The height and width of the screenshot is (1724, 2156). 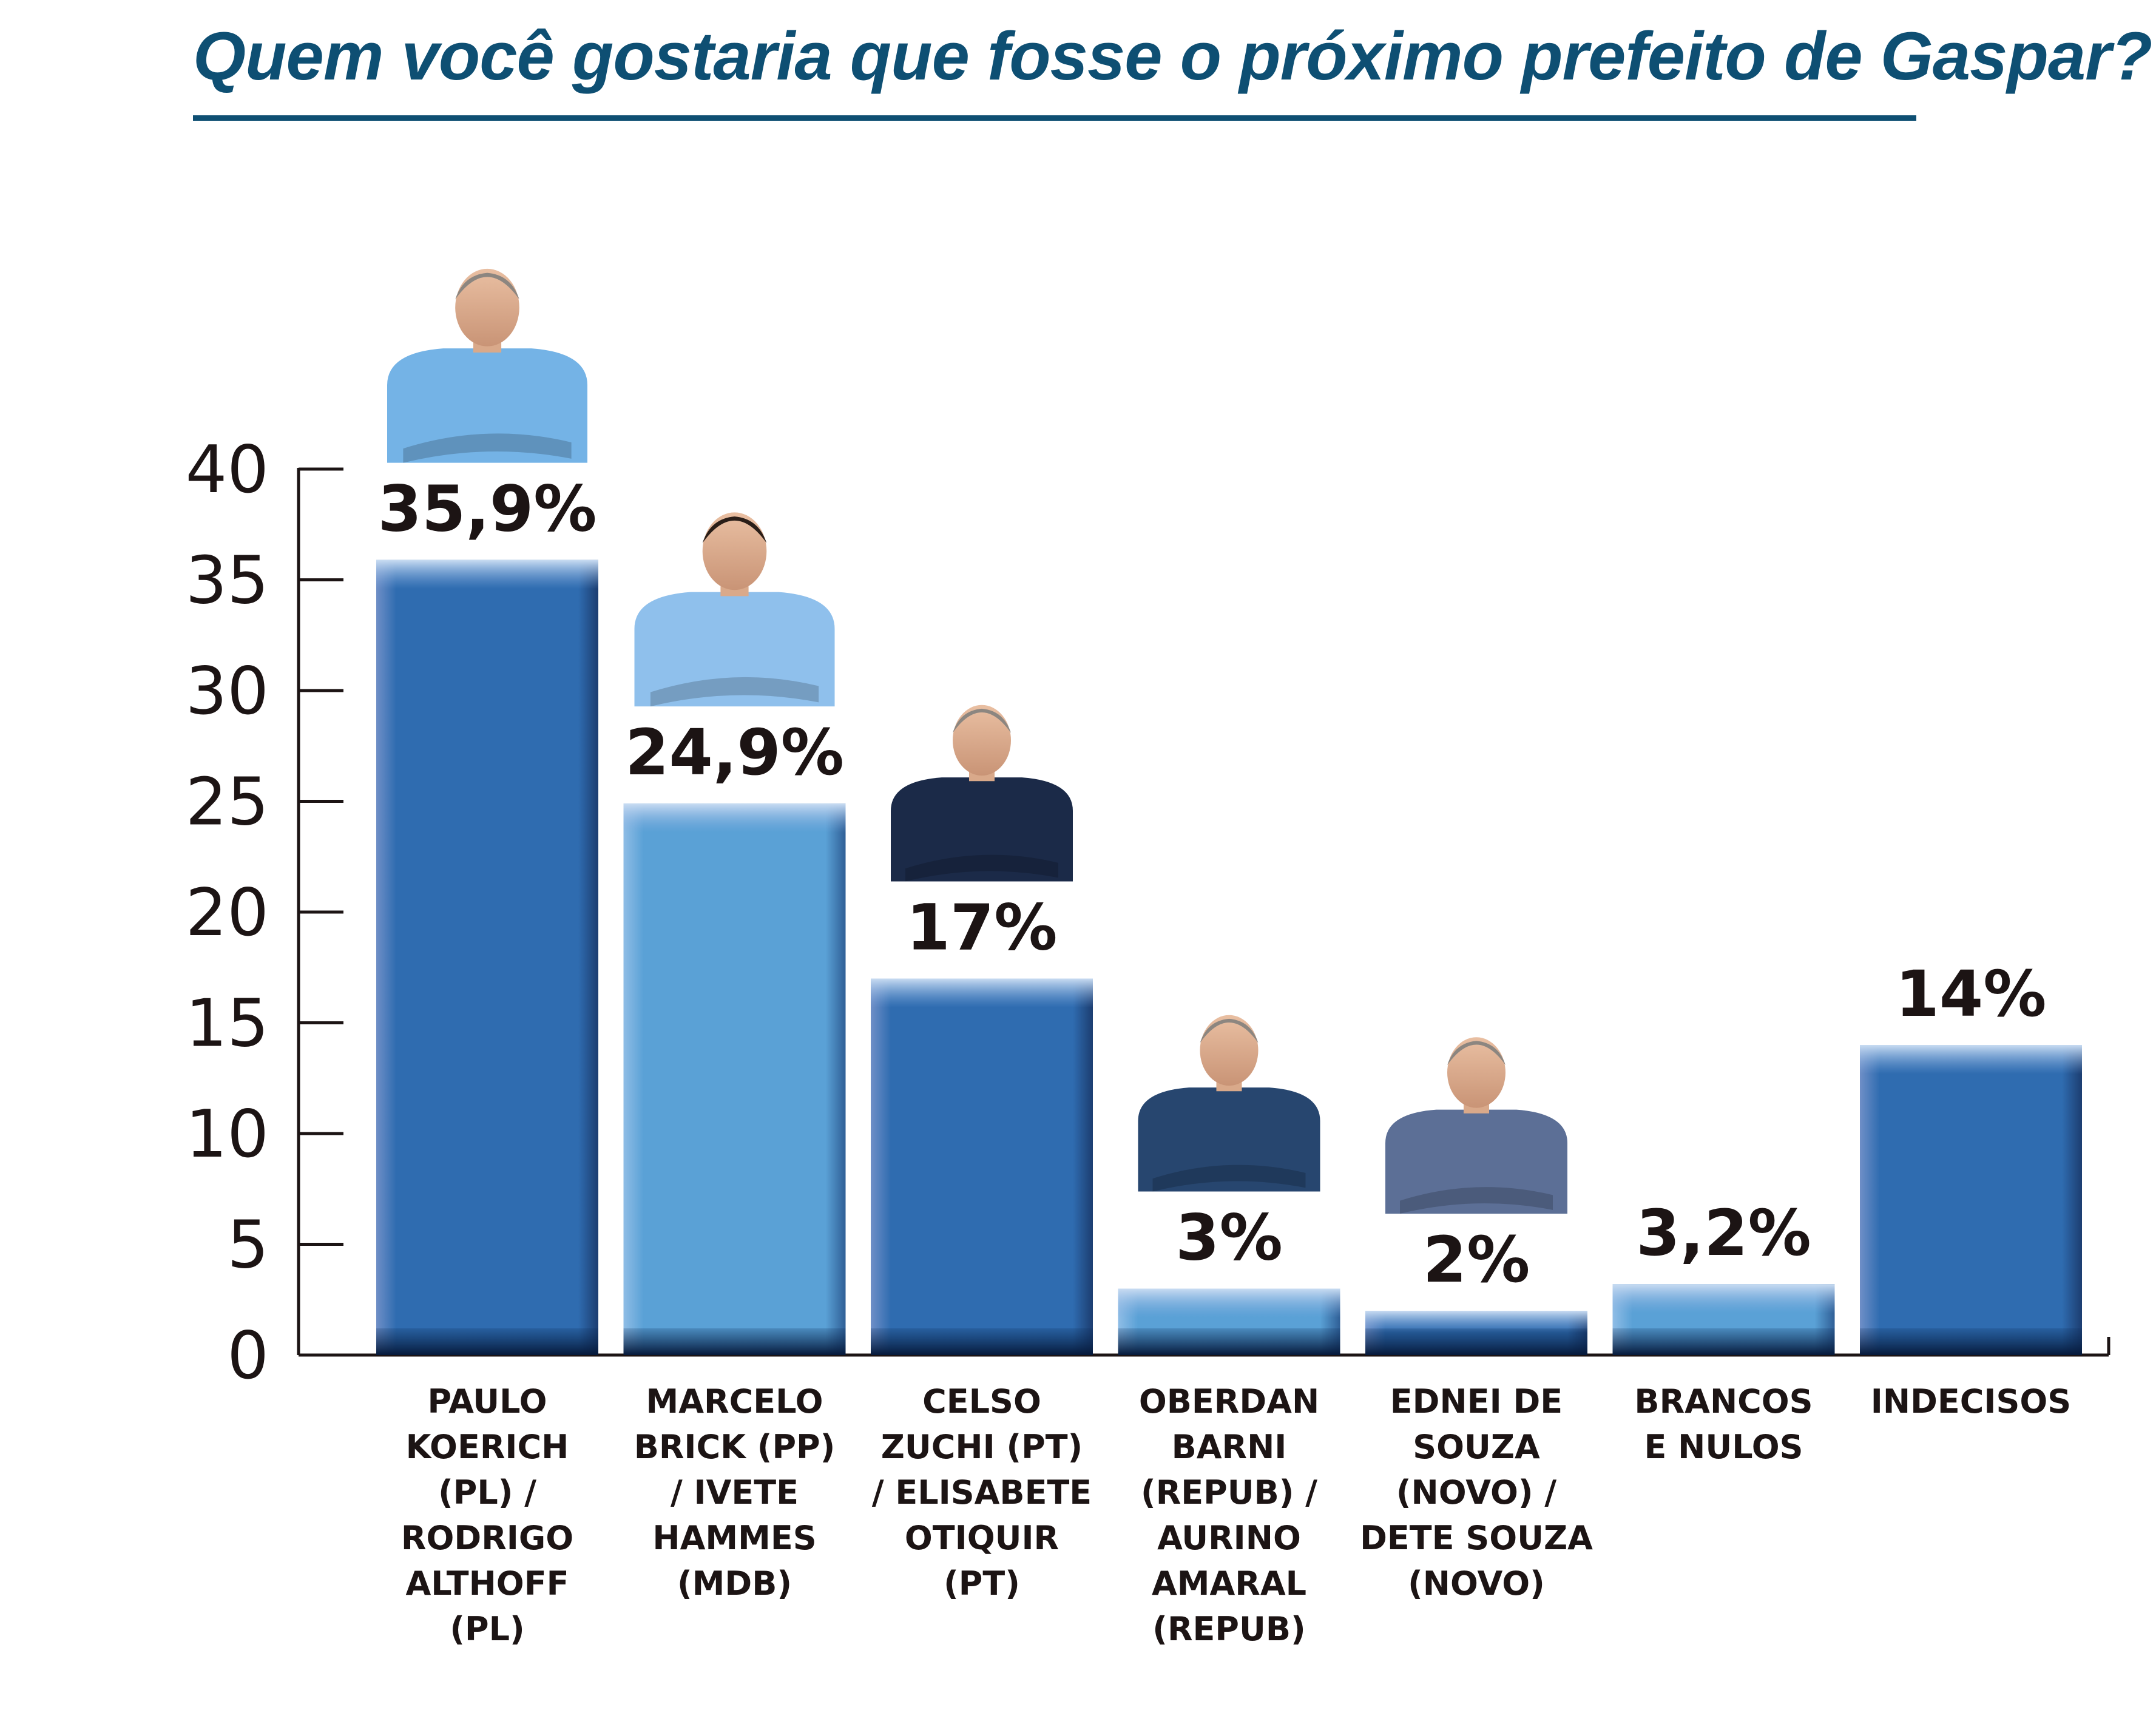 What do you see at coordinates (735, 1583) in the screenshot?
I see `category-label-line: (MDB)` at bounding box center [735, 1583].